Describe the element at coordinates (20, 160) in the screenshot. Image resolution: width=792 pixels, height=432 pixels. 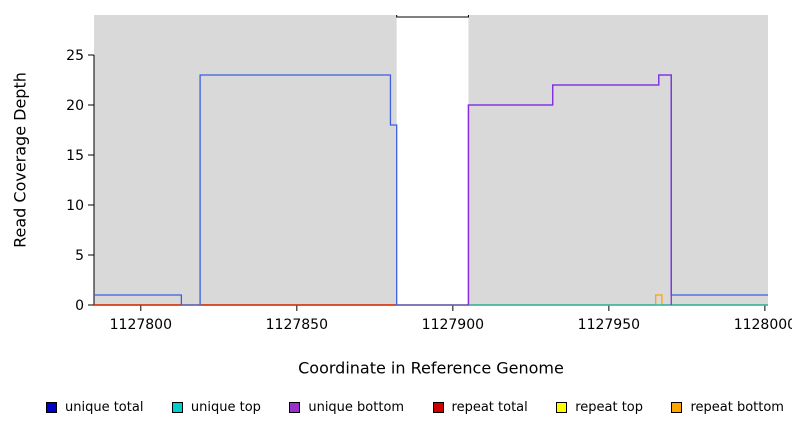
I see `y-axis-title: Read Coverage Depth` at that location.